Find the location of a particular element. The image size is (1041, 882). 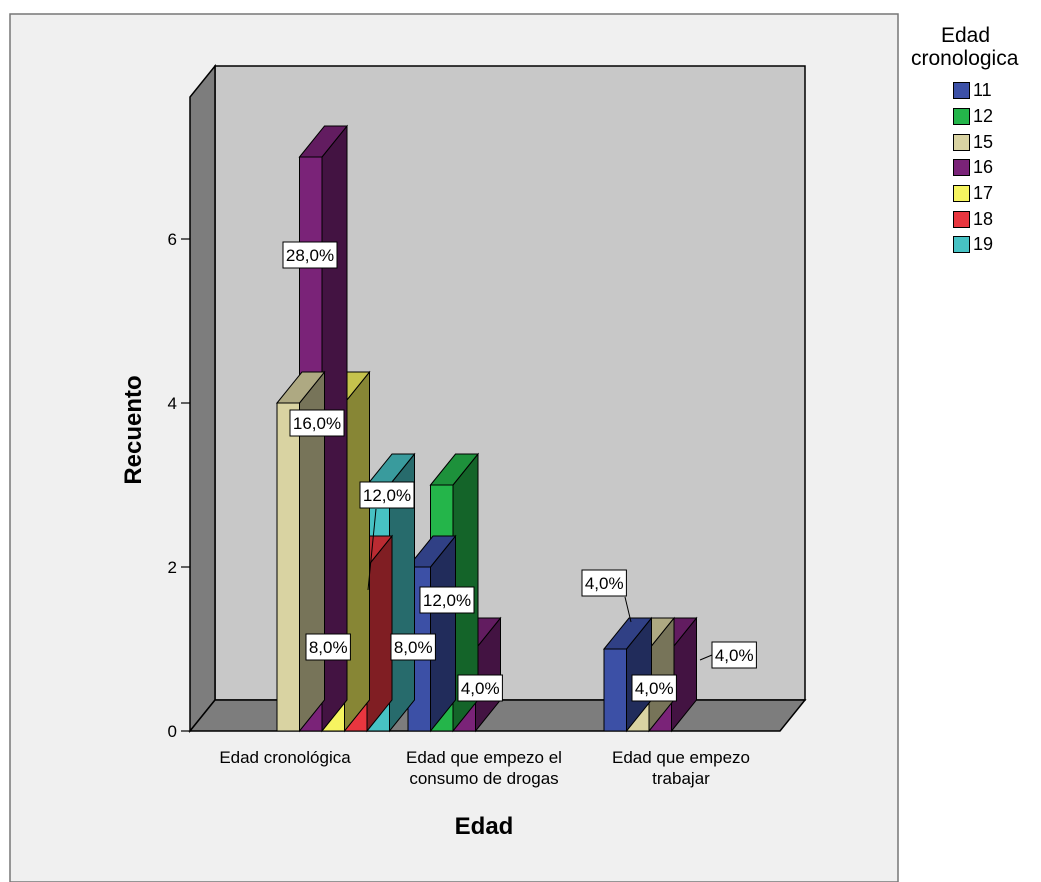

legend-label: 18 is located at coordinates (983, 218).